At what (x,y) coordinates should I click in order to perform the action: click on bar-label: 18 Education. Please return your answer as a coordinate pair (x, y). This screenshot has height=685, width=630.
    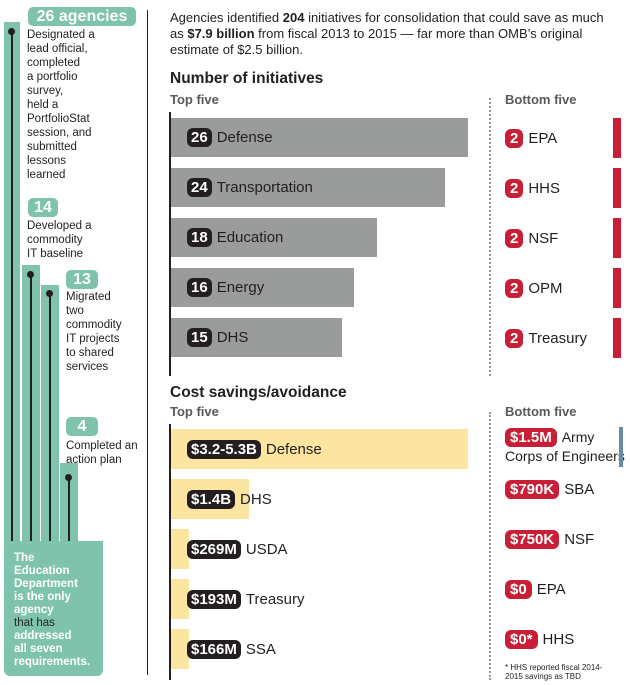
    Looking at the image, I should click on (235, 237).